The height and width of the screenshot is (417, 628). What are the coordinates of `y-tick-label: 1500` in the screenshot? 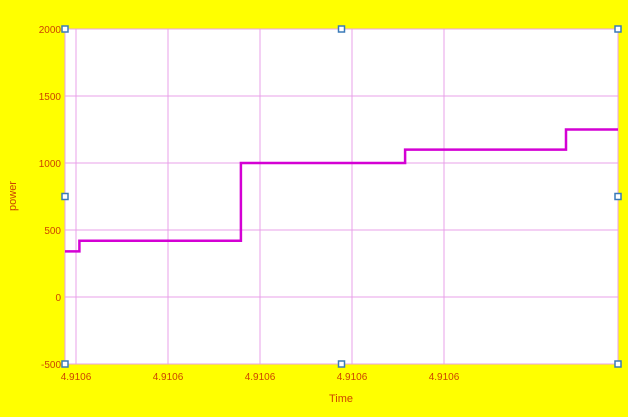 It's located at (50, 97).